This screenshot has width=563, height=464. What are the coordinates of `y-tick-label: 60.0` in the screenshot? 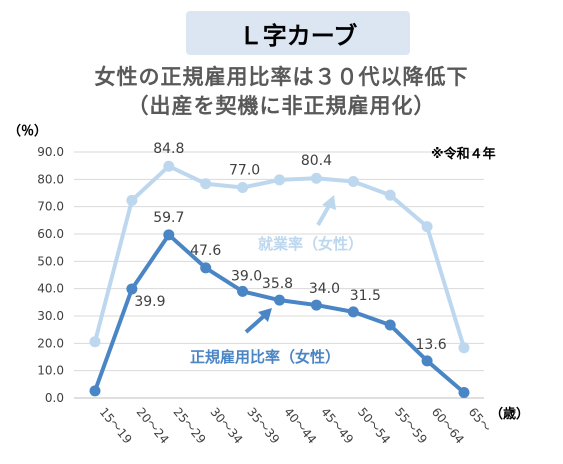 It's located at (50, 234).